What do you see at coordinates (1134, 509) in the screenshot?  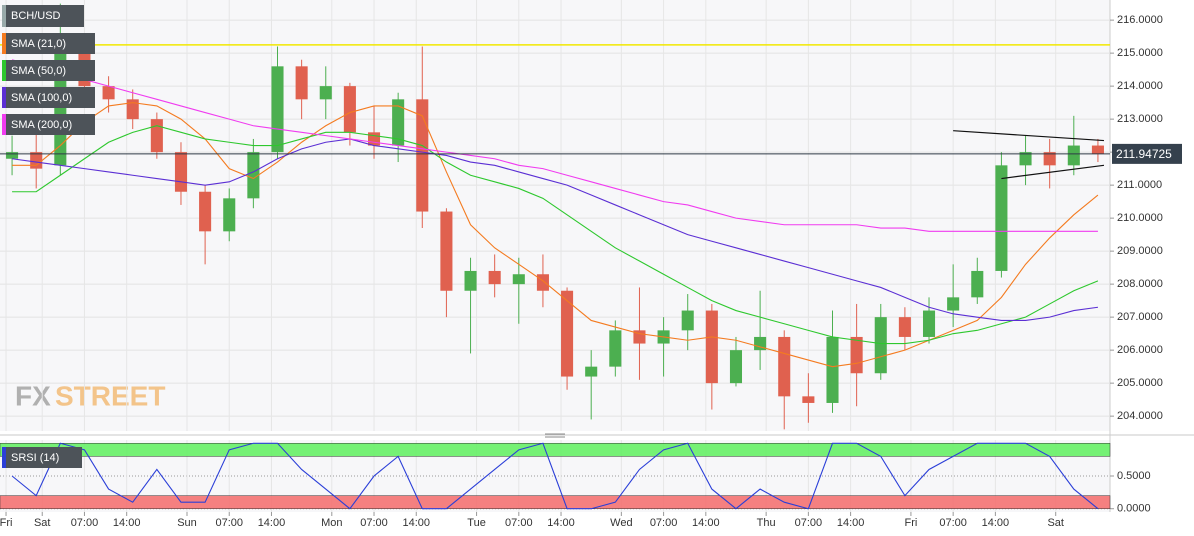 I see `y-tick-label: 0.0000` at bounding box center [1134, 509].